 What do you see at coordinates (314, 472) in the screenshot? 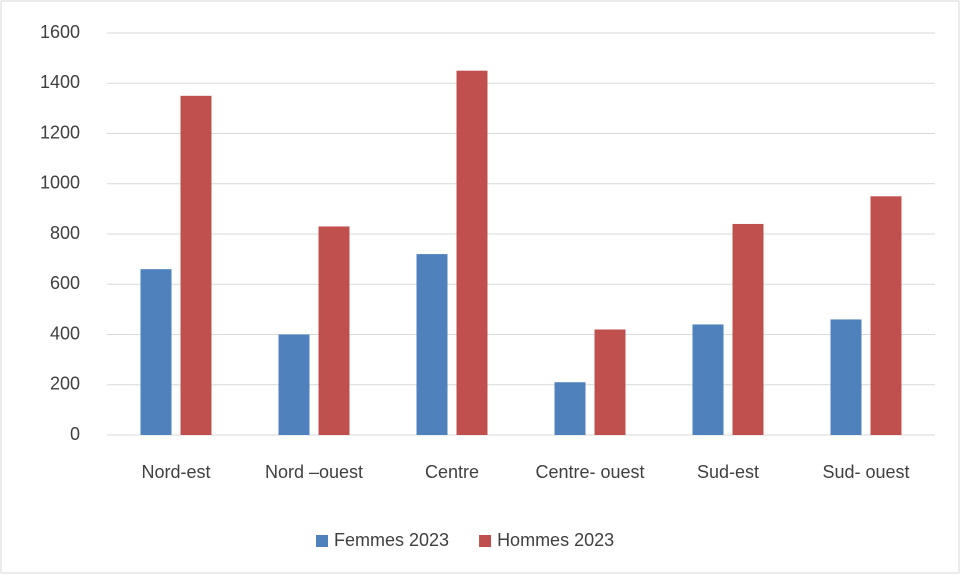
I see `x-tick-label: Nord –ouest` at bounding box center [314, 472].